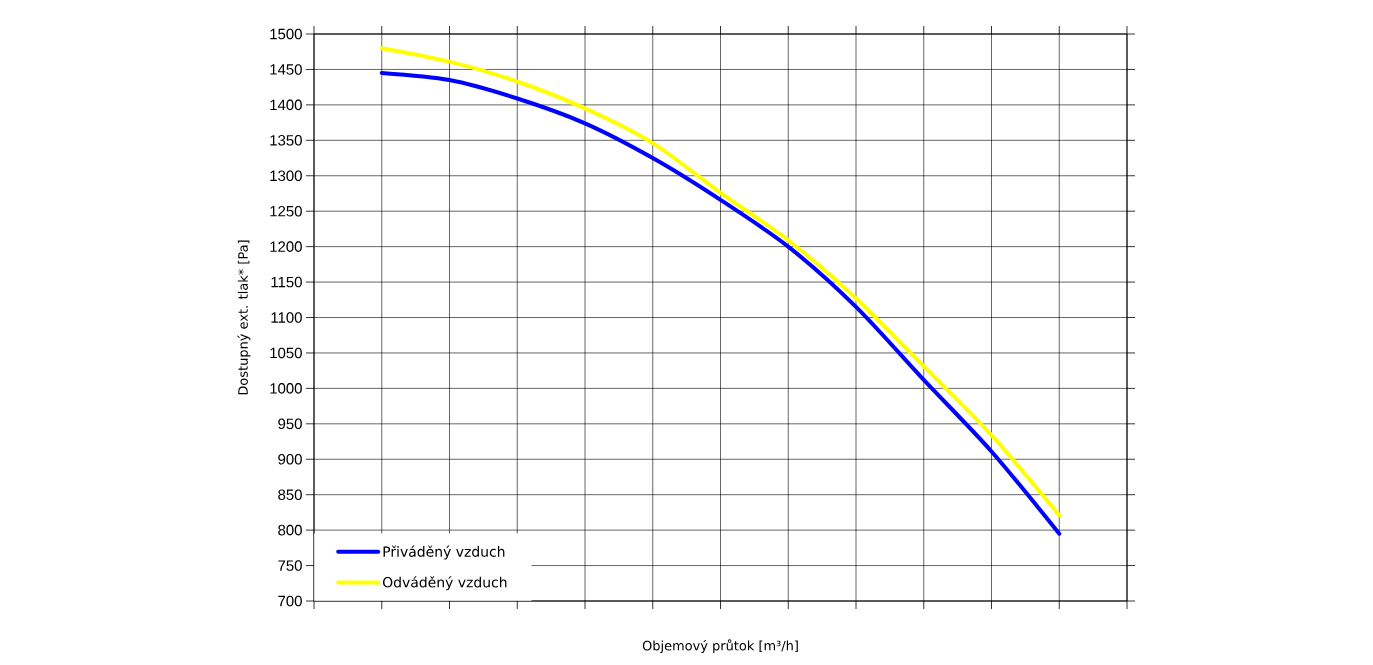 This screenshot has width=1373, height=665. I want to click on legend-label: Odváděný vzduch, so click(444, 583).